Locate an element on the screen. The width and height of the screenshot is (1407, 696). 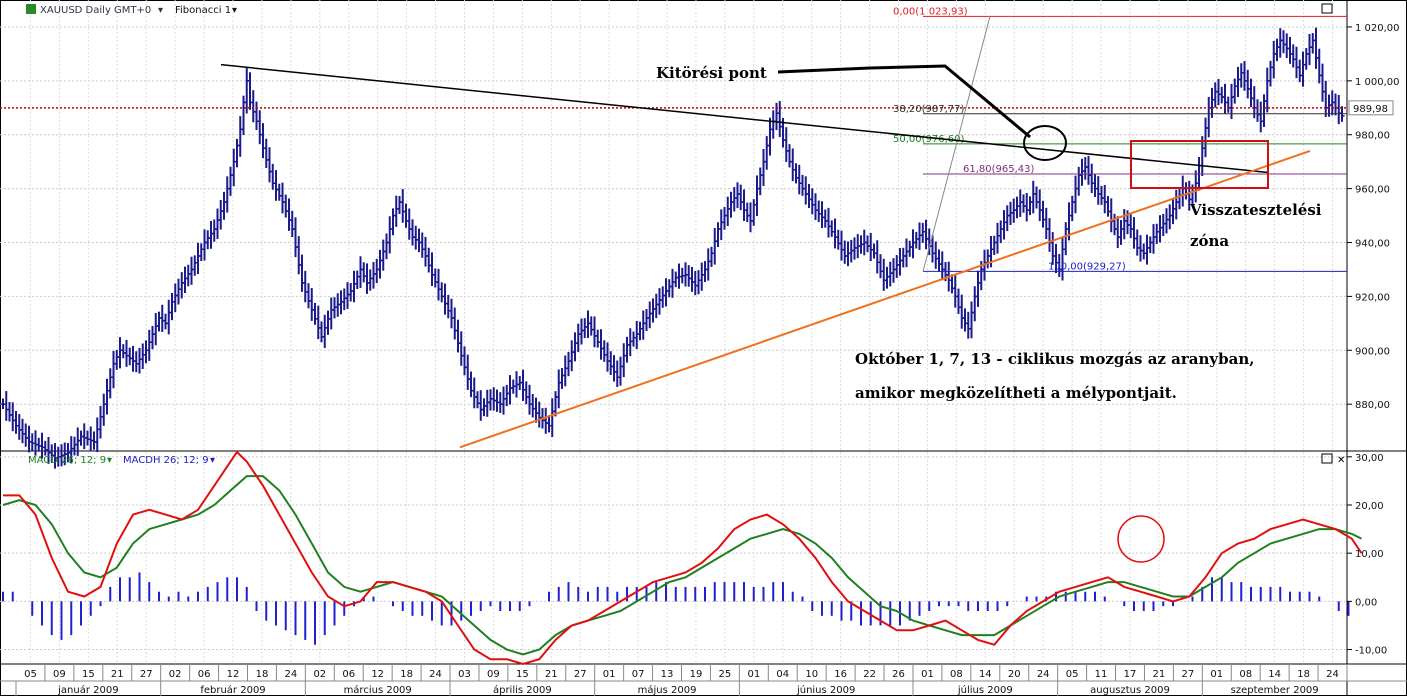
symbol-label: XAUUSD Daily GMT+0 is located at coordinates (95, 10).